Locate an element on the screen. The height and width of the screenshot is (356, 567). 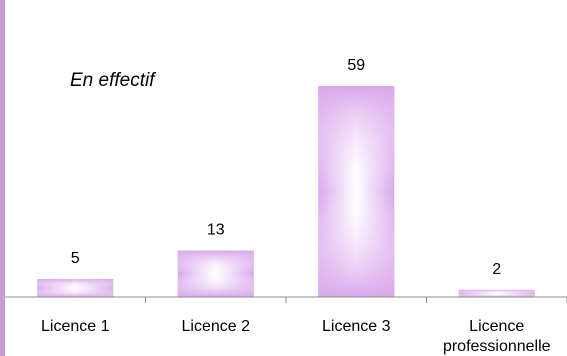
category-label-2: Licence 2 is located at coordinates (216, 326).